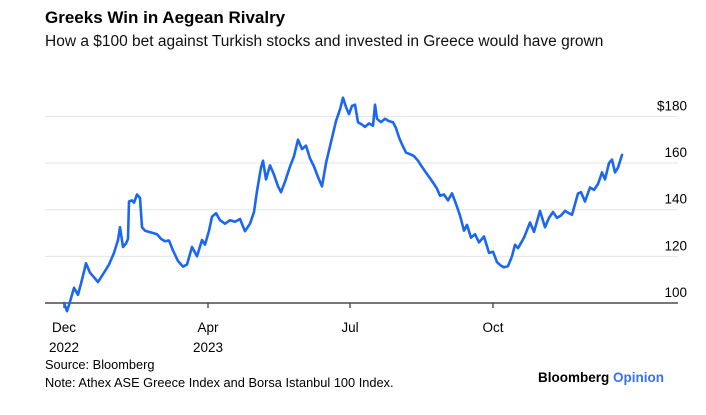  I want to click on y-tick-label-180: $180, so click(672, 105).